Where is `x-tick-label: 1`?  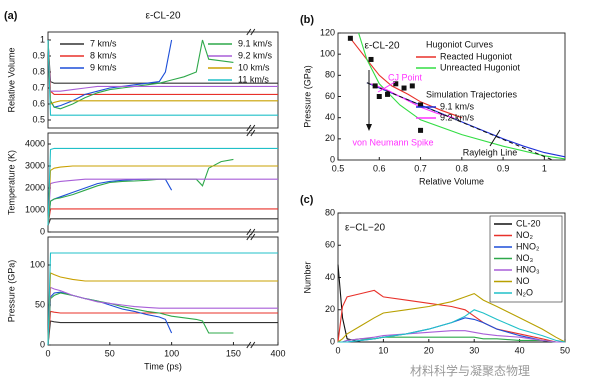
x-tick-label: 1 is located at coordinates (544, 168).